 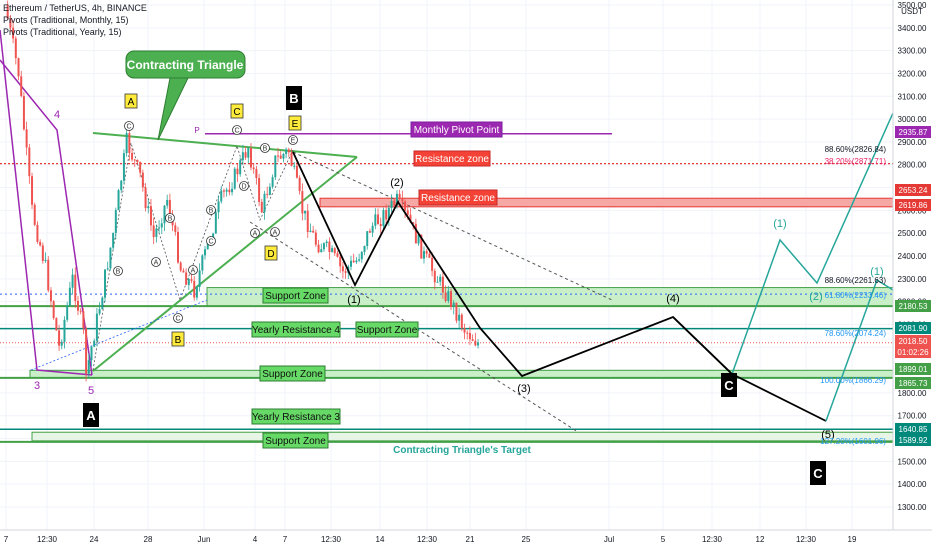 What do you see at coordinates (265, 149) in the screenshot?
I see `circled-label: B` at bounding box center [265, 149].